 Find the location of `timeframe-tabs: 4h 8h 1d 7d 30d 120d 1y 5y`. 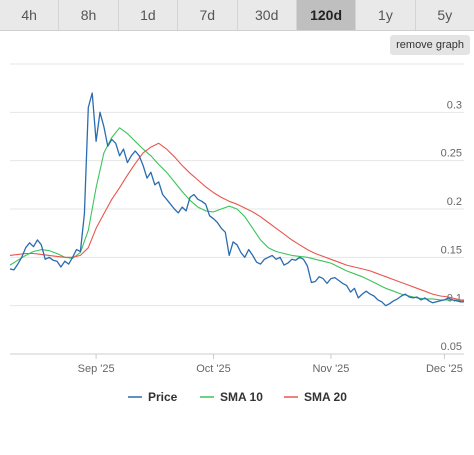

timeframe-tabs: 4h 8h 1d 7d 30d 120d 1y 5y is located at coordinates (237, 15).